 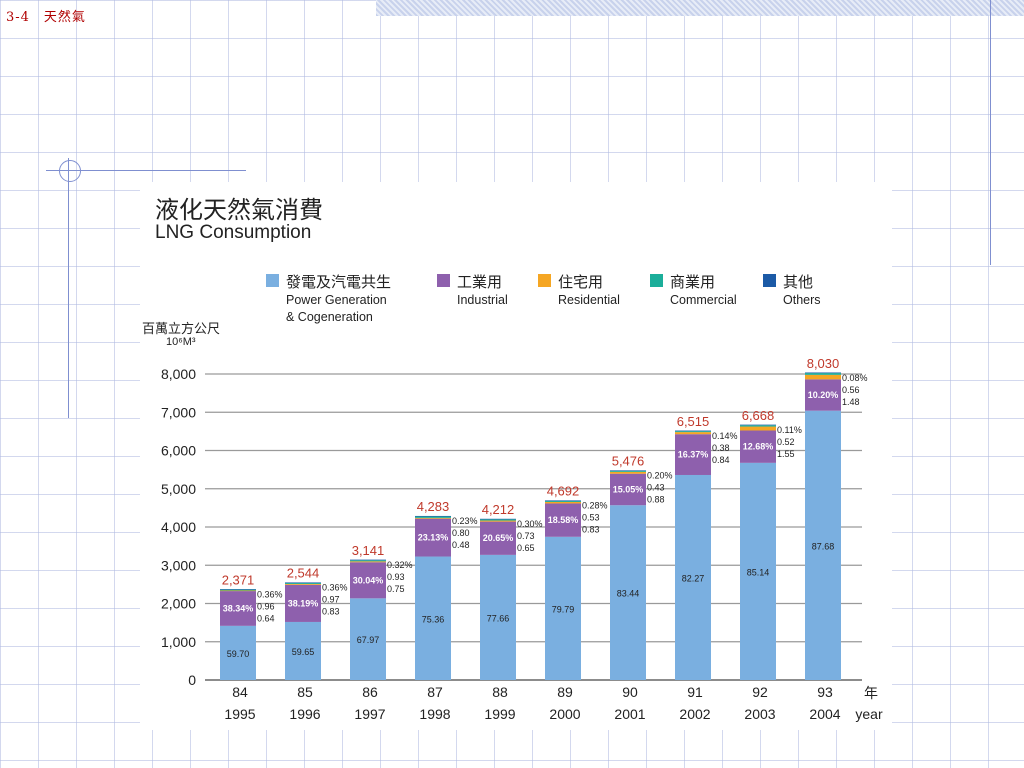 I want to click on bar-share-industrial: 10.20%, so click(x=823, y=395).